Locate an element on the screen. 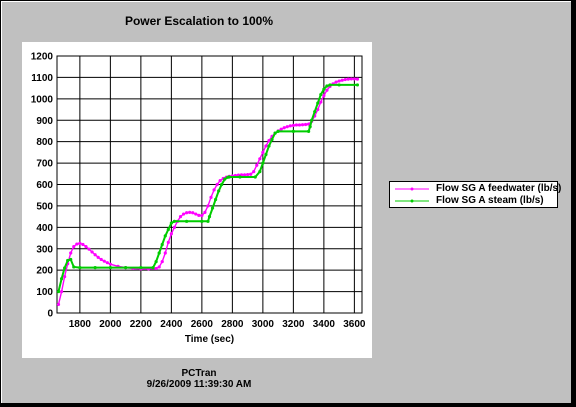 This screenshot has width=576, height=407. y-tick-label-10: 1000 is located at coordinates (42, 99).